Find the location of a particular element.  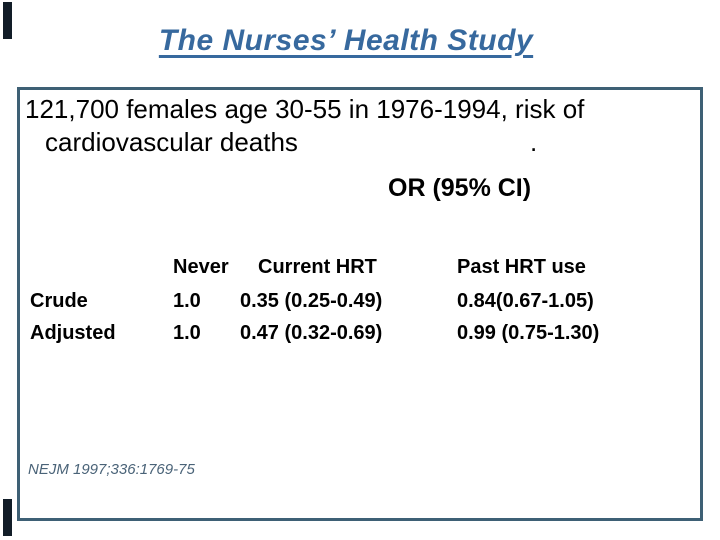

study-description-line2: cardiovascular deaths is located at coordinates (171, 142).